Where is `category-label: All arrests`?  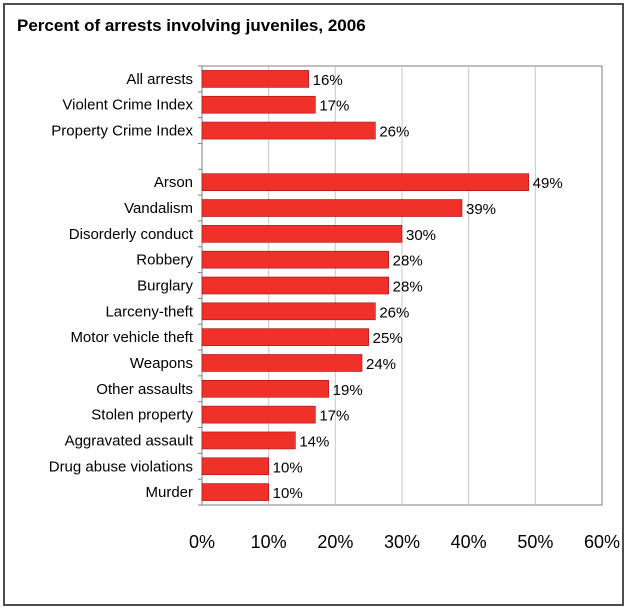 category-label: All arrests is located at coordinates (159, 79).